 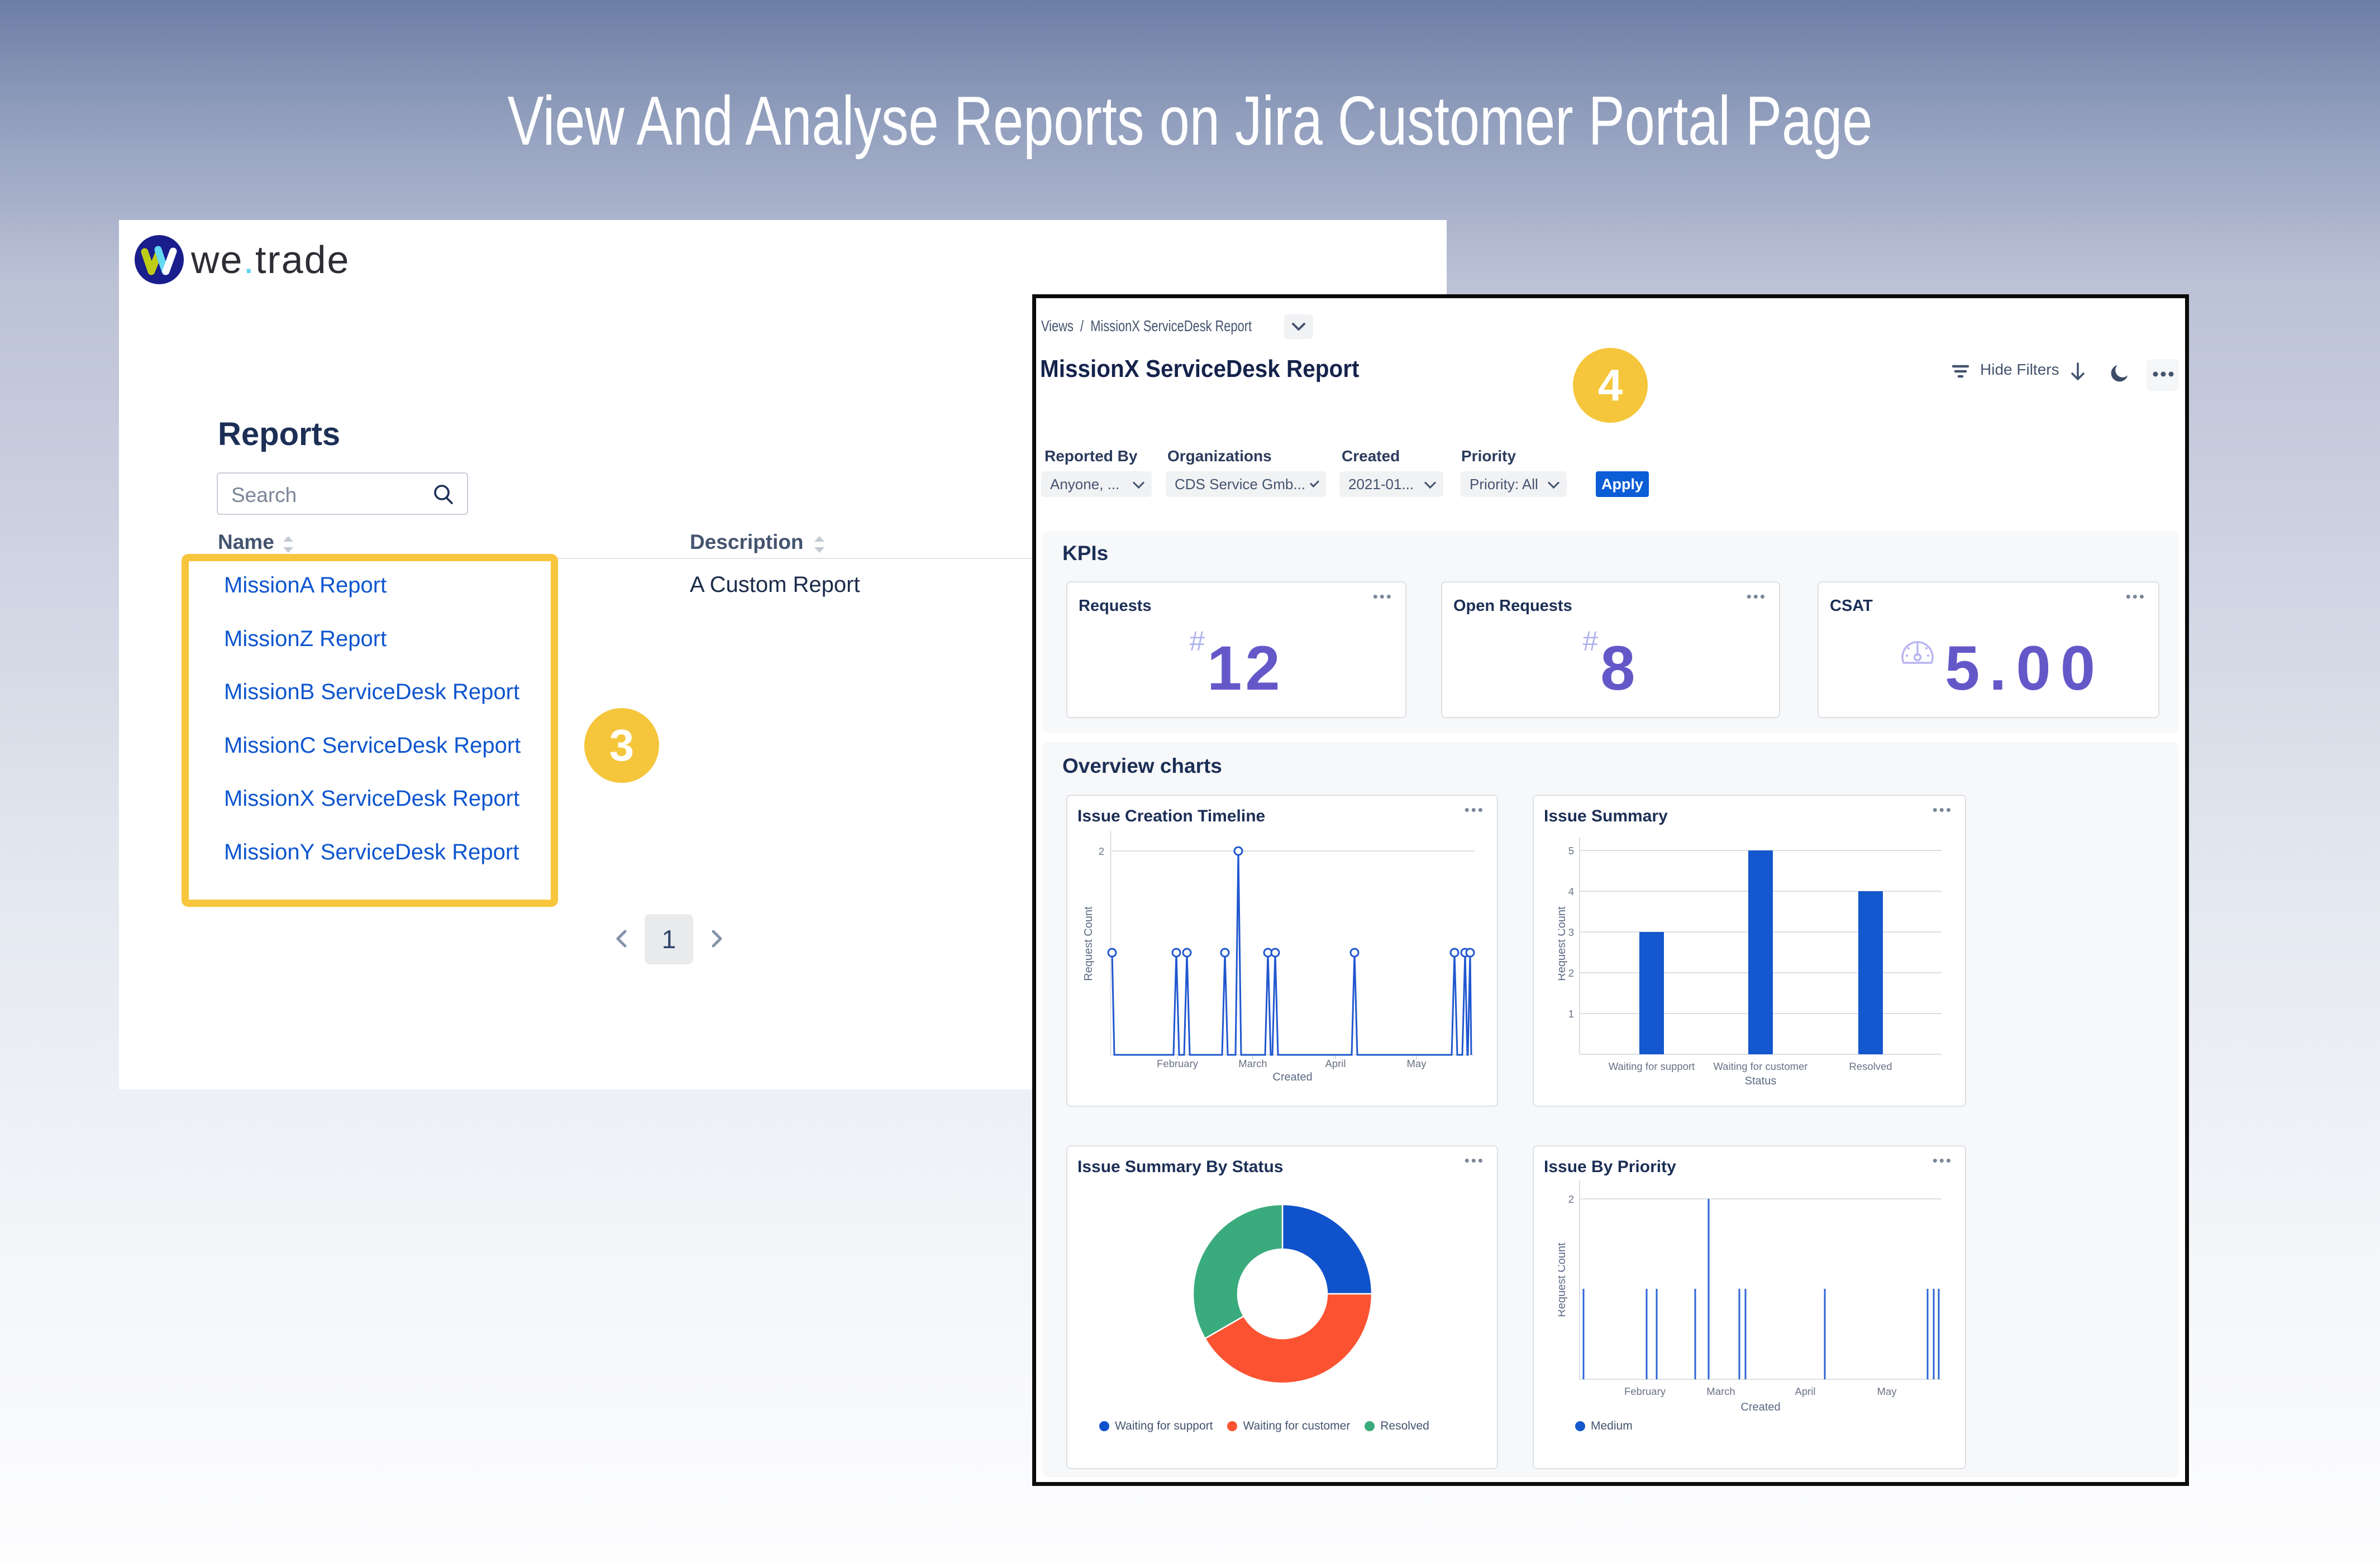 I want to click on svg-text: 3, so click(x=1571, y=932).